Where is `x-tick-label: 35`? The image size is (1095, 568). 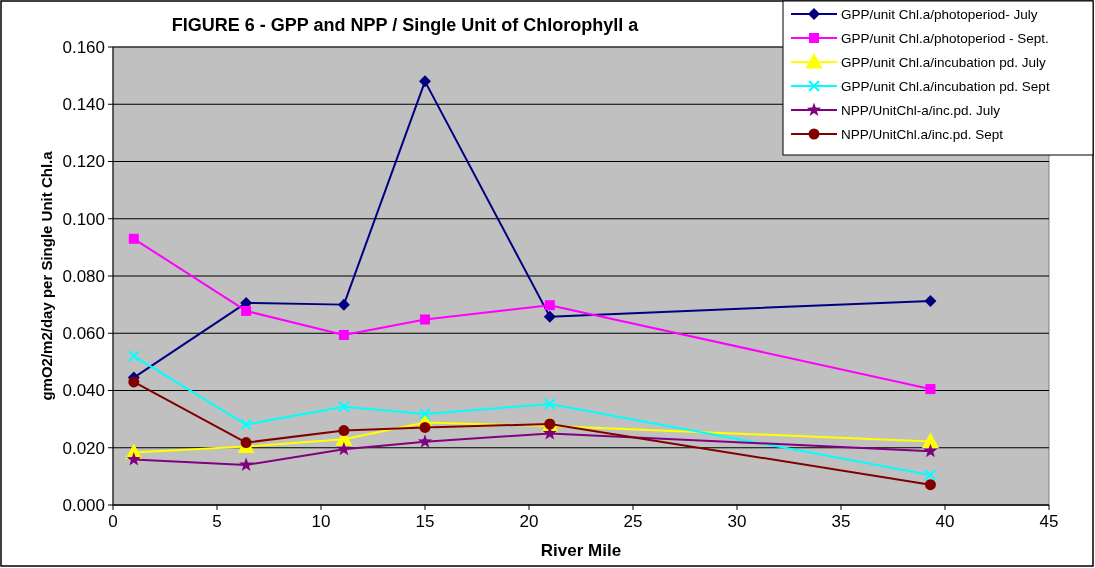
x-tick-label: 35 is located at coordinates (841, 521).